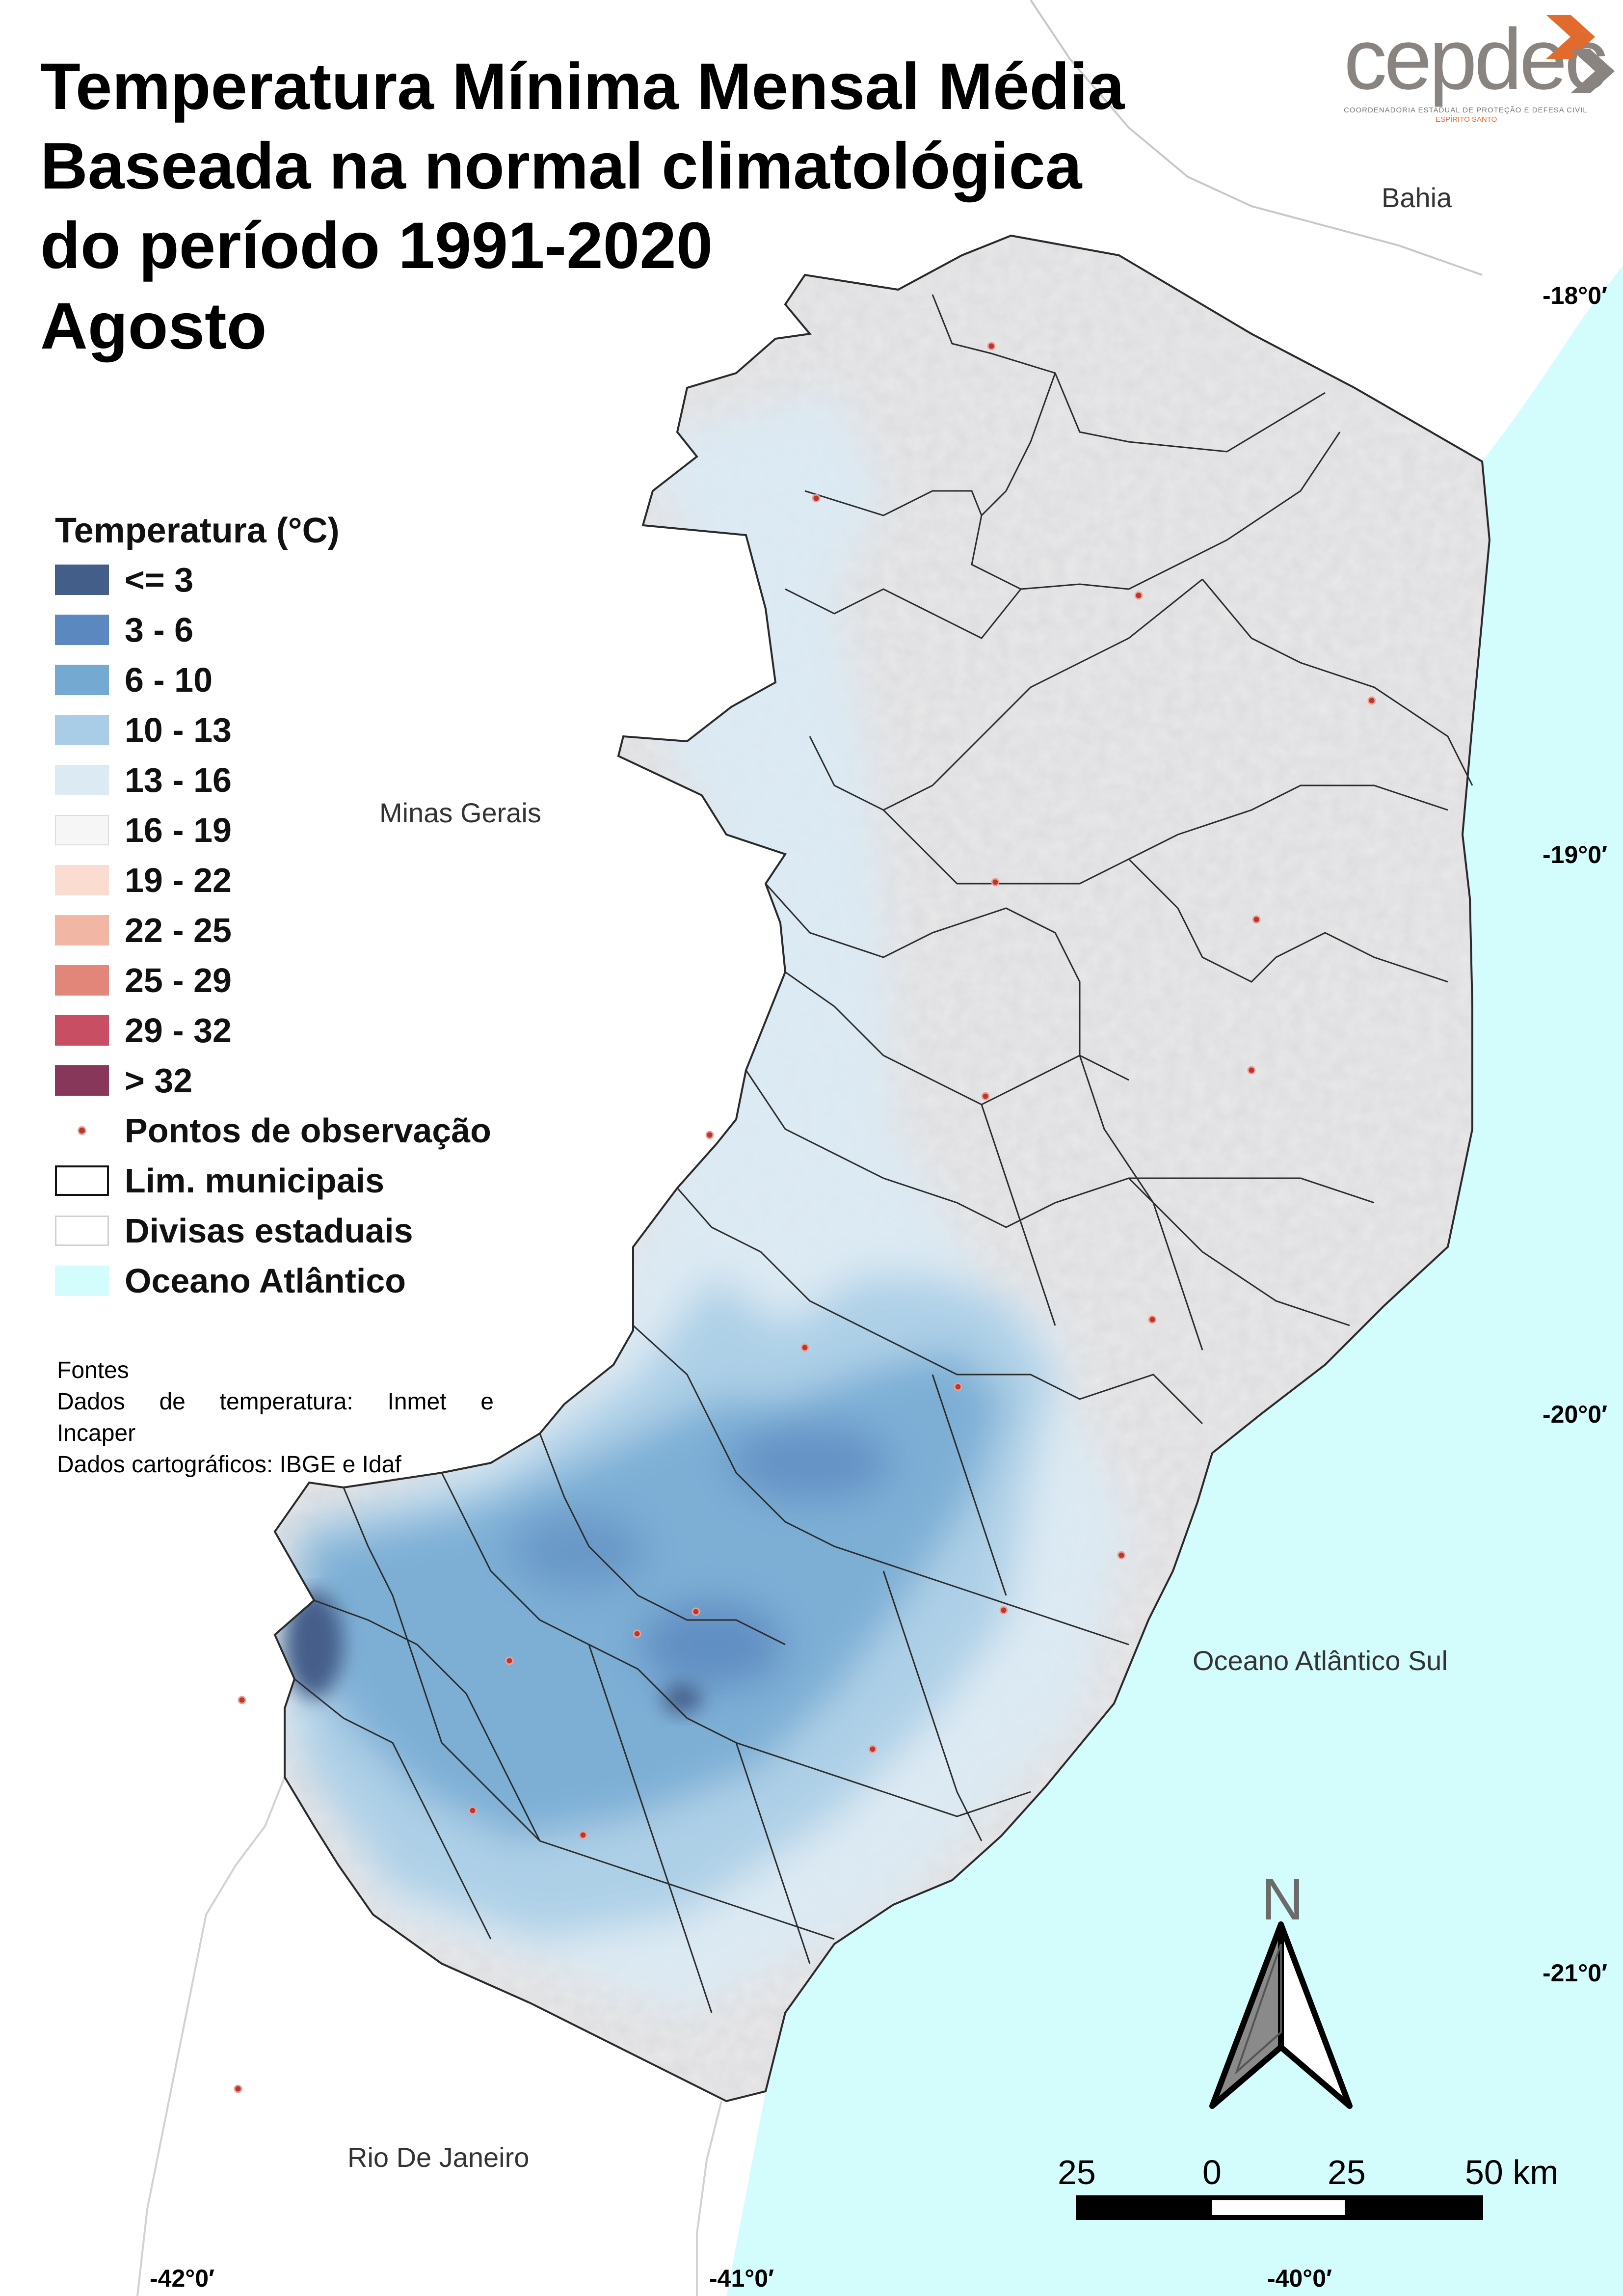  What do you see at coordinates (300, 680) in the screenshot?
I see `legend-item-temperature: 6 - 10` at bounding box center [300, 680].